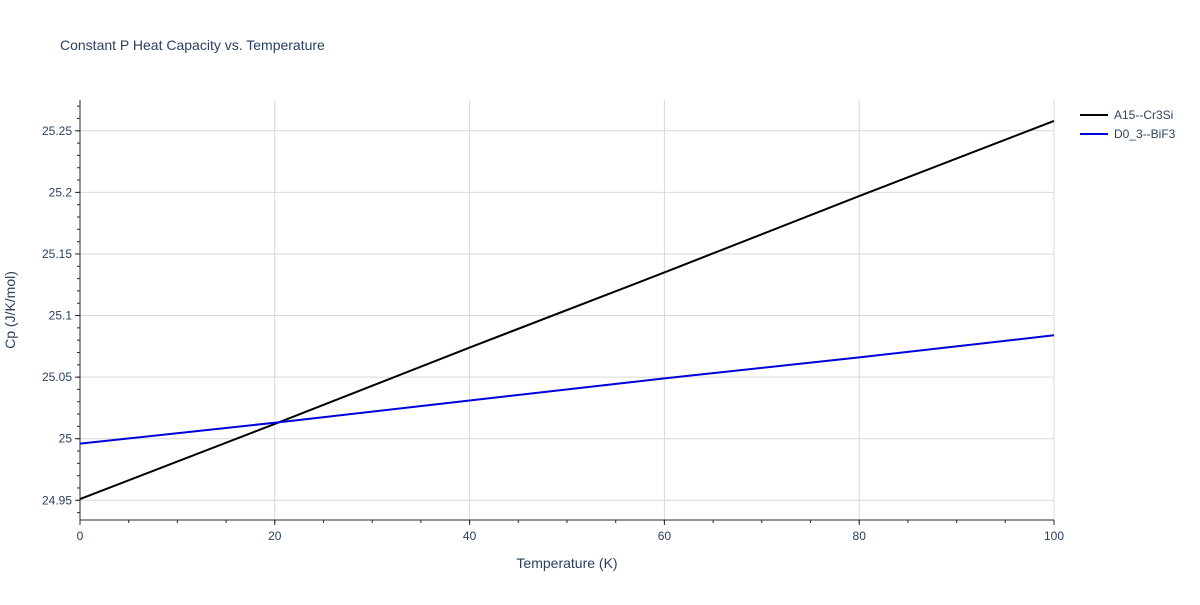  I want to click on legend-label-1: A15--Cr3Si, so click(1143, 115).